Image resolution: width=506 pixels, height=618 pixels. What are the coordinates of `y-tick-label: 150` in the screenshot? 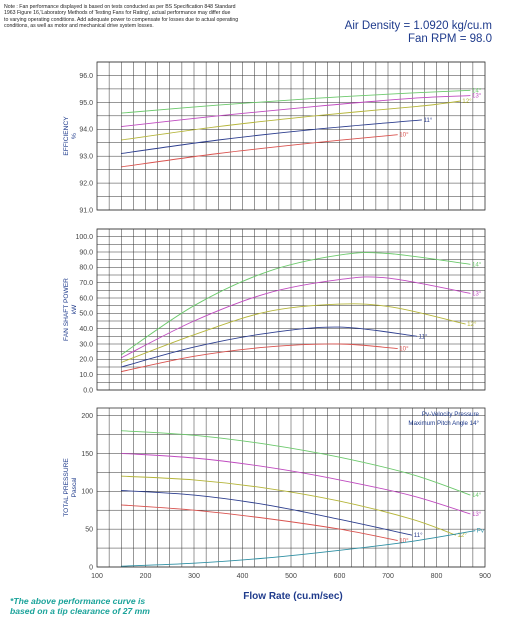 It's located at (87, 454).